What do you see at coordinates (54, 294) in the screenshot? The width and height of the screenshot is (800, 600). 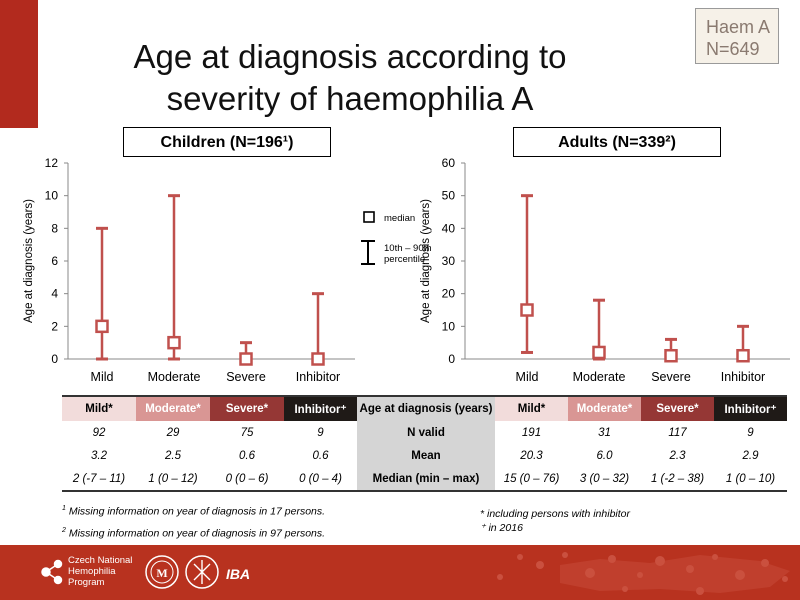 I see `y-tick-label: 4` at bounding box center [54, 294].